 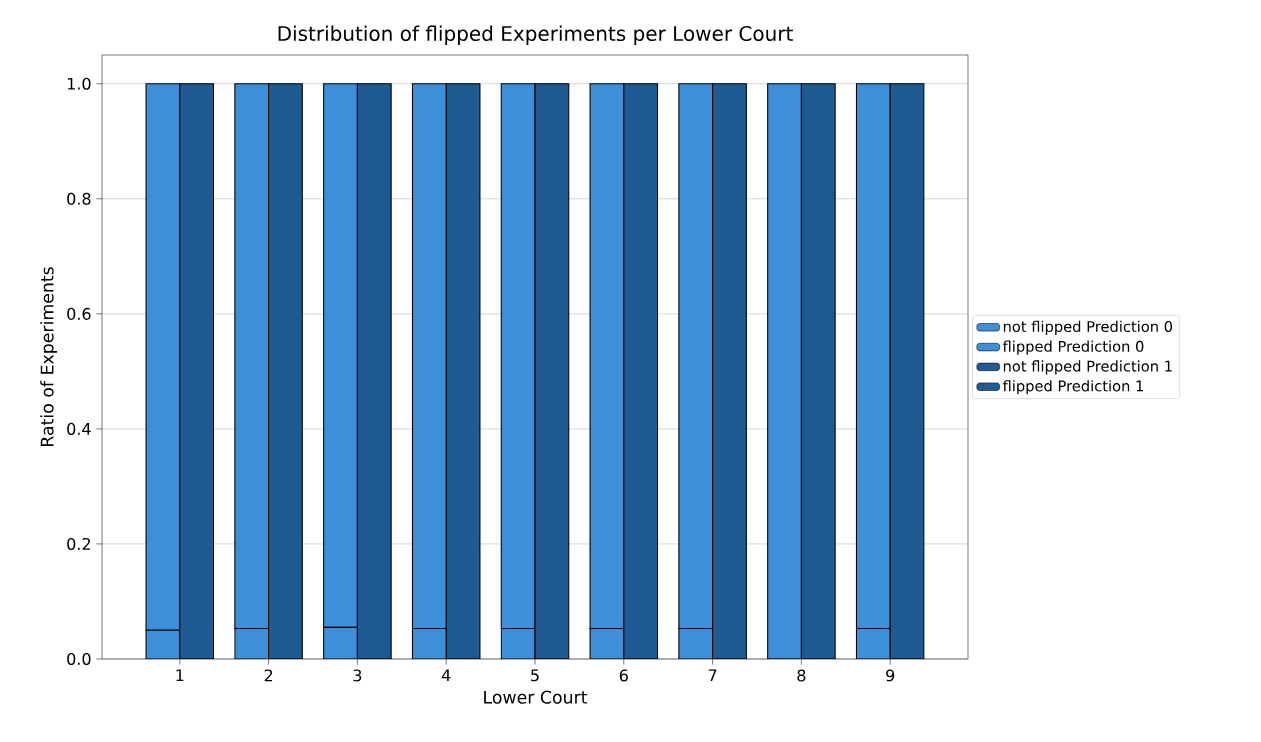 I want to click on x-tick-label: 2, so click(x=268, y=675).